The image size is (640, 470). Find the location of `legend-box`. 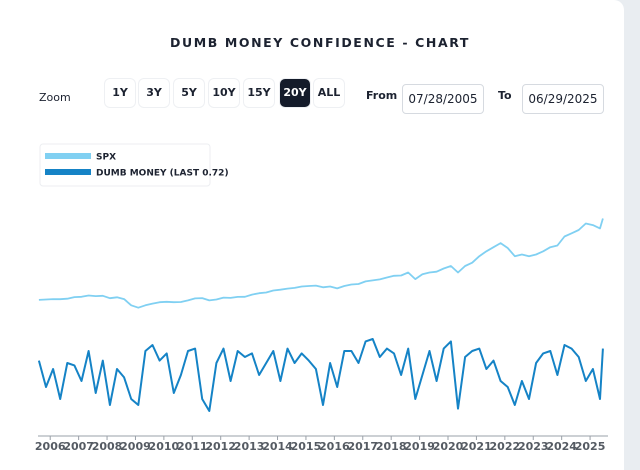

legend-box is located at coordinates (125, 165).